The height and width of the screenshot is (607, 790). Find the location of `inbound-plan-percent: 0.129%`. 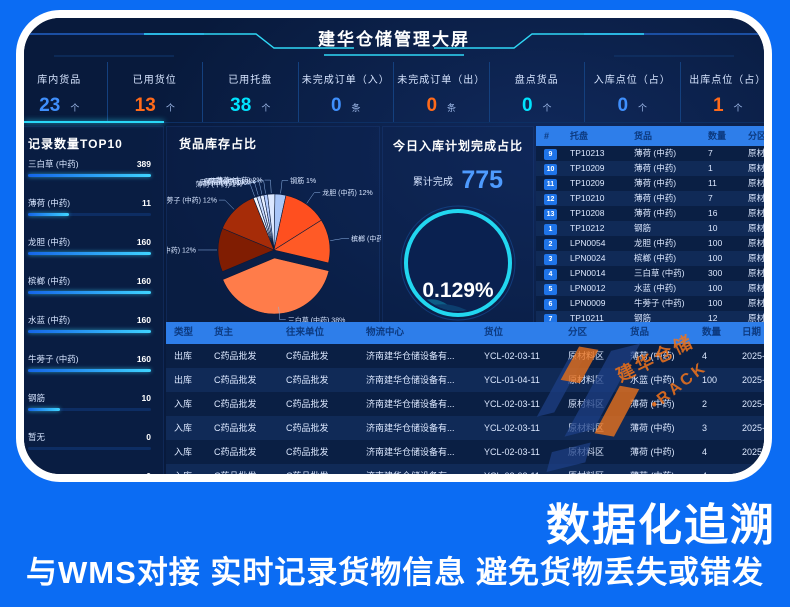

inbound-plan-percent: 0.129% is located at coordinates (458, 290).